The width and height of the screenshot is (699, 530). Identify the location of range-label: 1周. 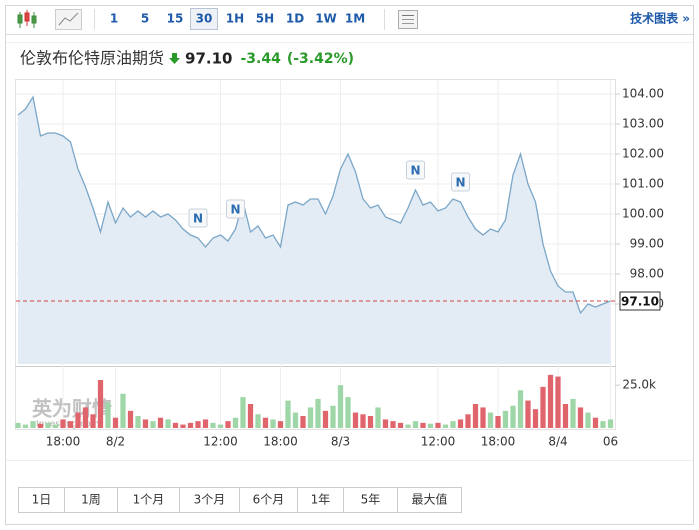
(91, 500).